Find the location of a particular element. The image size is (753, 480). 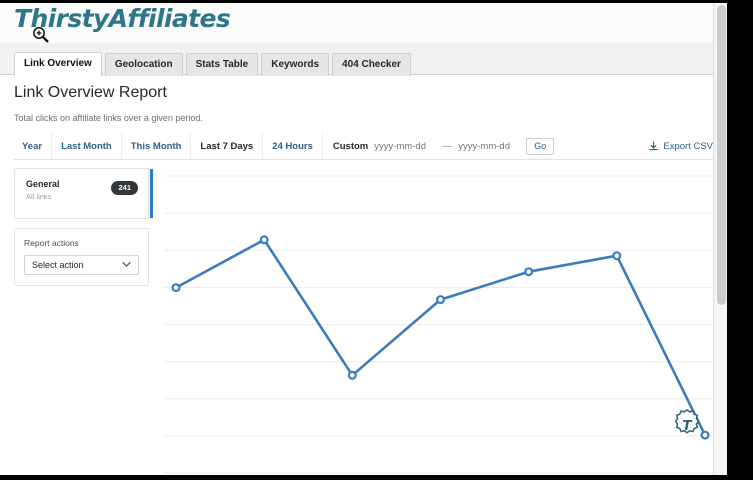

download-icon is located at coordinates (654, 145).